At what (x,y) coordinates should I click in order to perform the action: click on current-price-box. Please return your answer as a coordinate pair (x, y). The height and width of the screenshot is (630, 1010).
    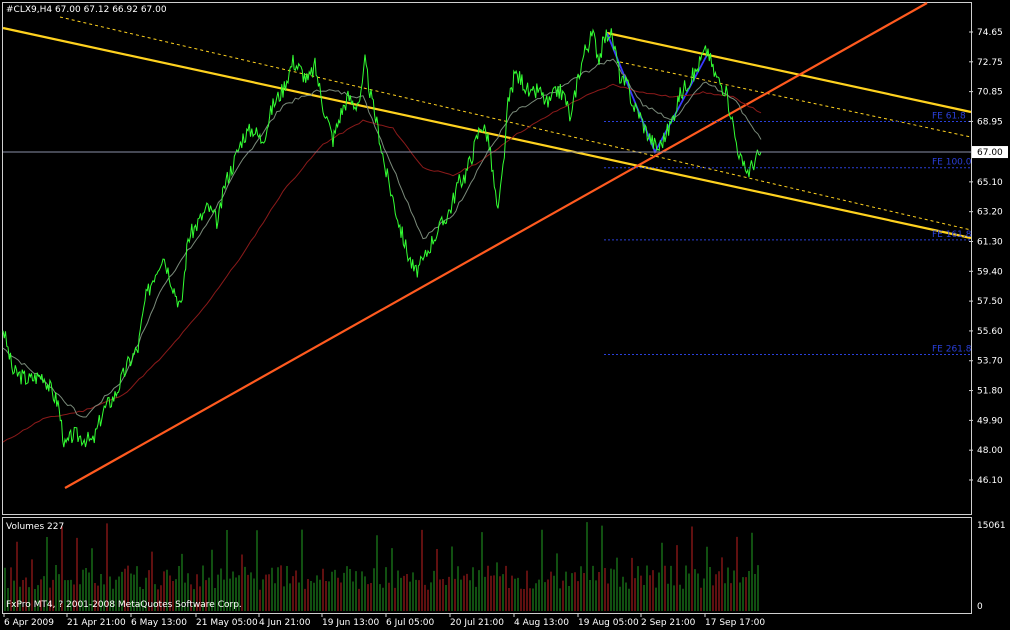
    Looking at the image, I should click on (990, 152).